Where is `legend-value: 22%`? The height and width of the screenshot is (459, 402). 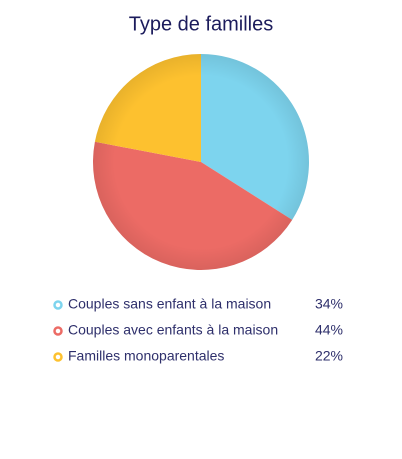
legend-value: 22% is located at coordinates (329, 356).